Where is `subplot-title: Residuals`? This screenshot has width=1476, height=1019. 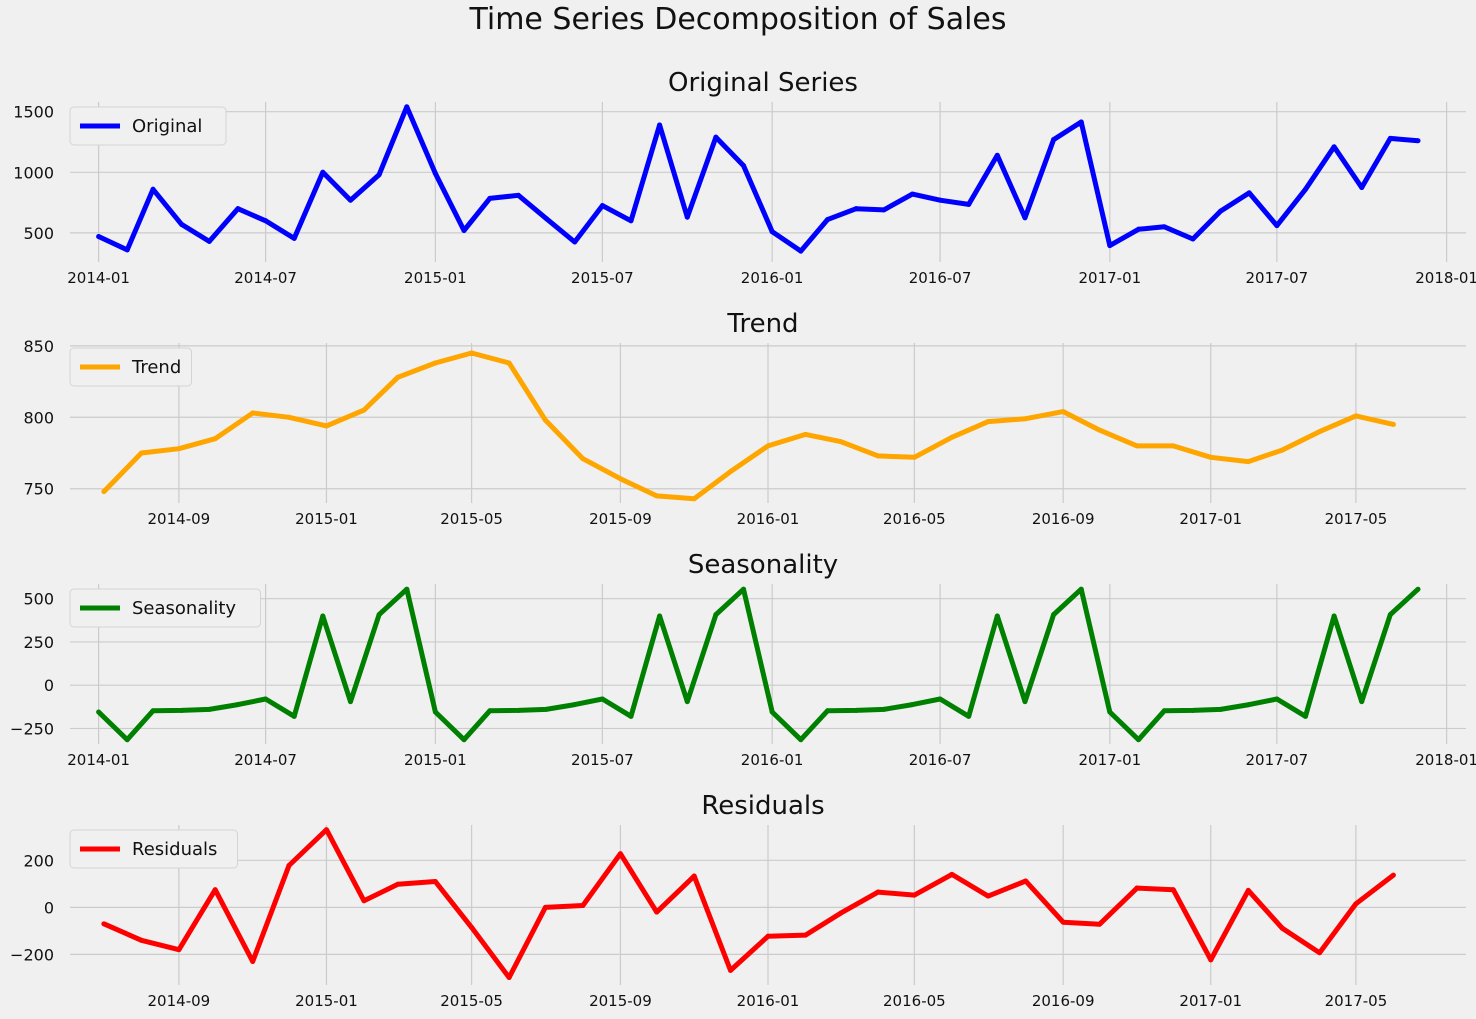 subplot-title: Residuals is located at coordinates (762, 806).